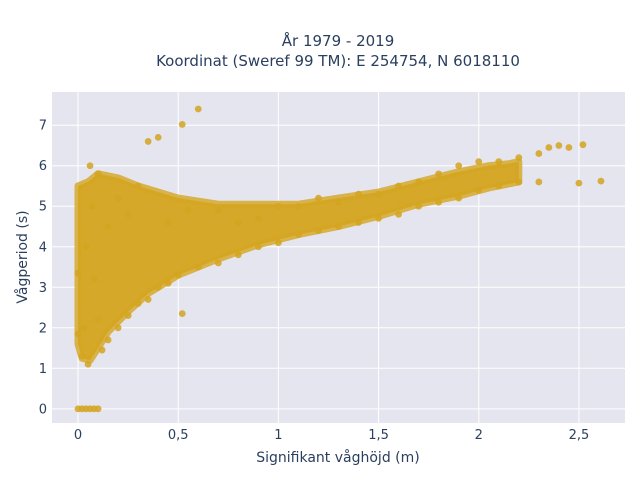  Describe the element at coordinates (338, 40) in the screenshot. I see `chart-title: År 1979 - 2019` at that location.